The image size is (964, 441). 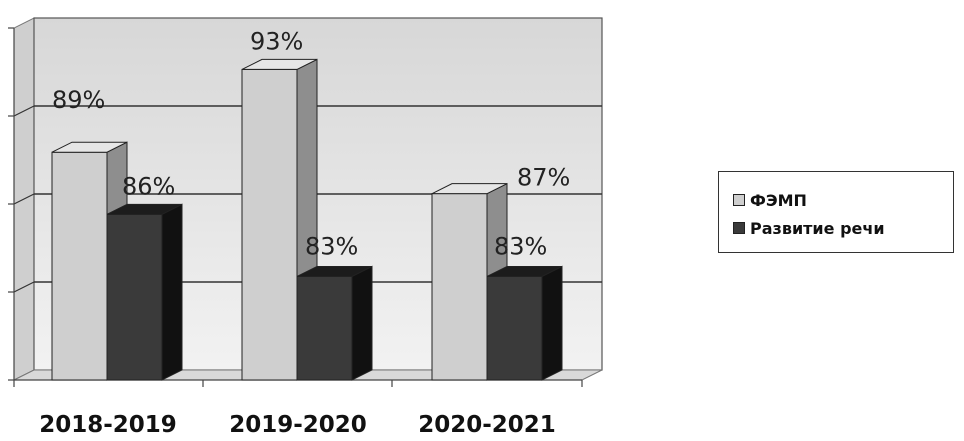 I want to click on bar-2018-2019-speech, so click(x=144, y=292).